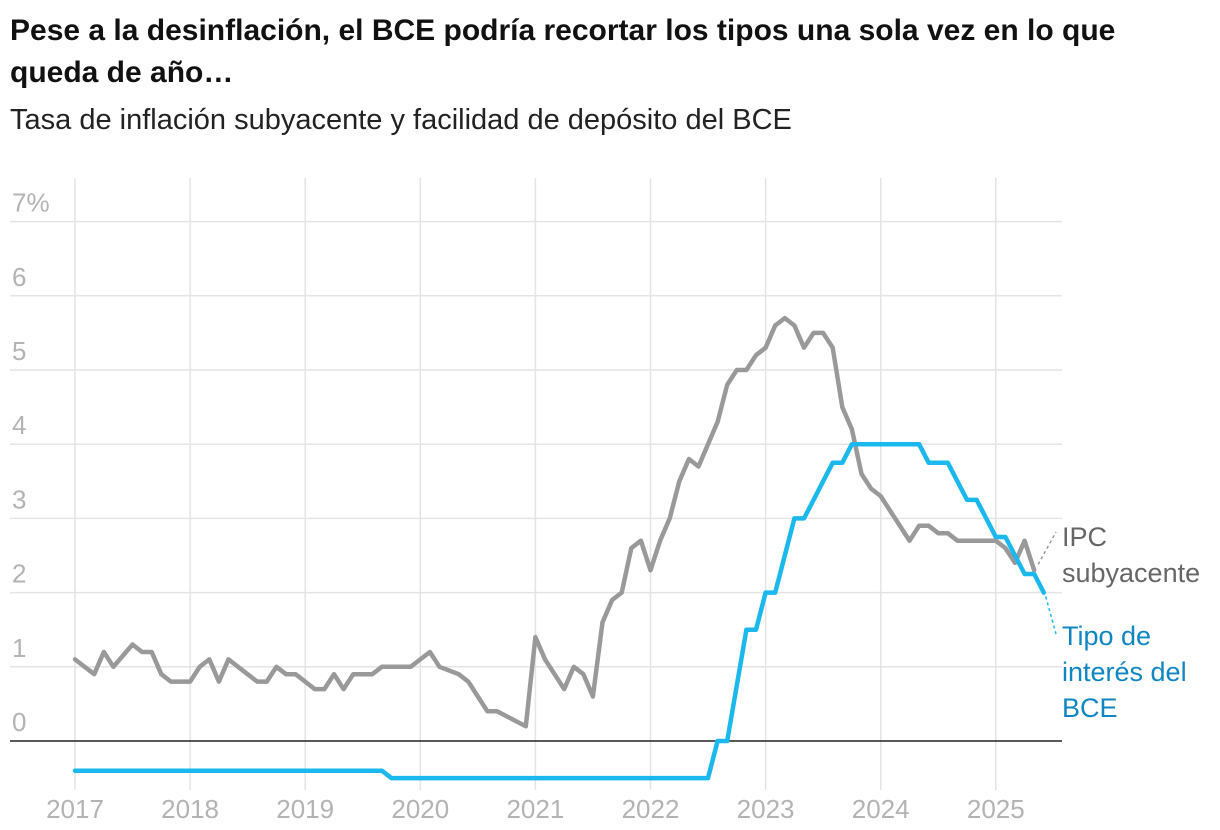 The width and height of the screenshot is (1220, 830). Describe the element at coordinates (19, 277) in the screenshot. I see `y-tick-label: 6` at that location.